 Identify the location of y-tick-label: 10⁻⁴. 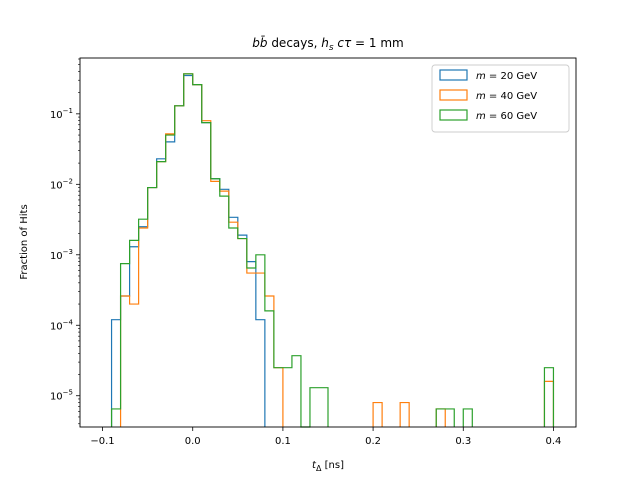
(62, 325).